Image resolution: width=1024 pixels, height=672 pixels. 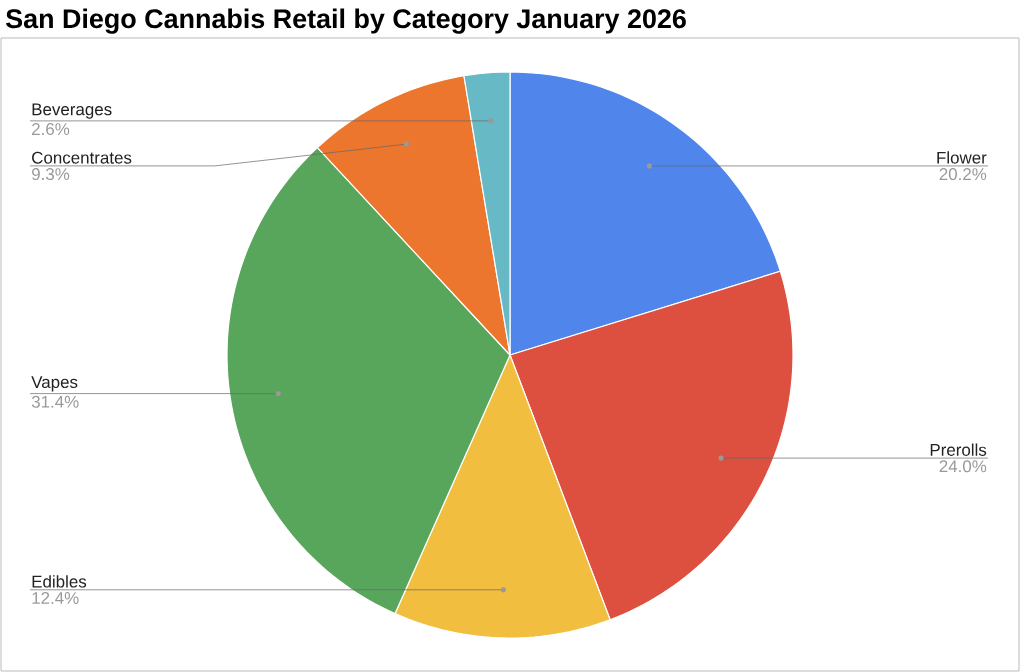 What do you see at coordinates (958, 449) in the screenshot?
I see `slice-label: Prerolls` at bounding box center [958, 449].